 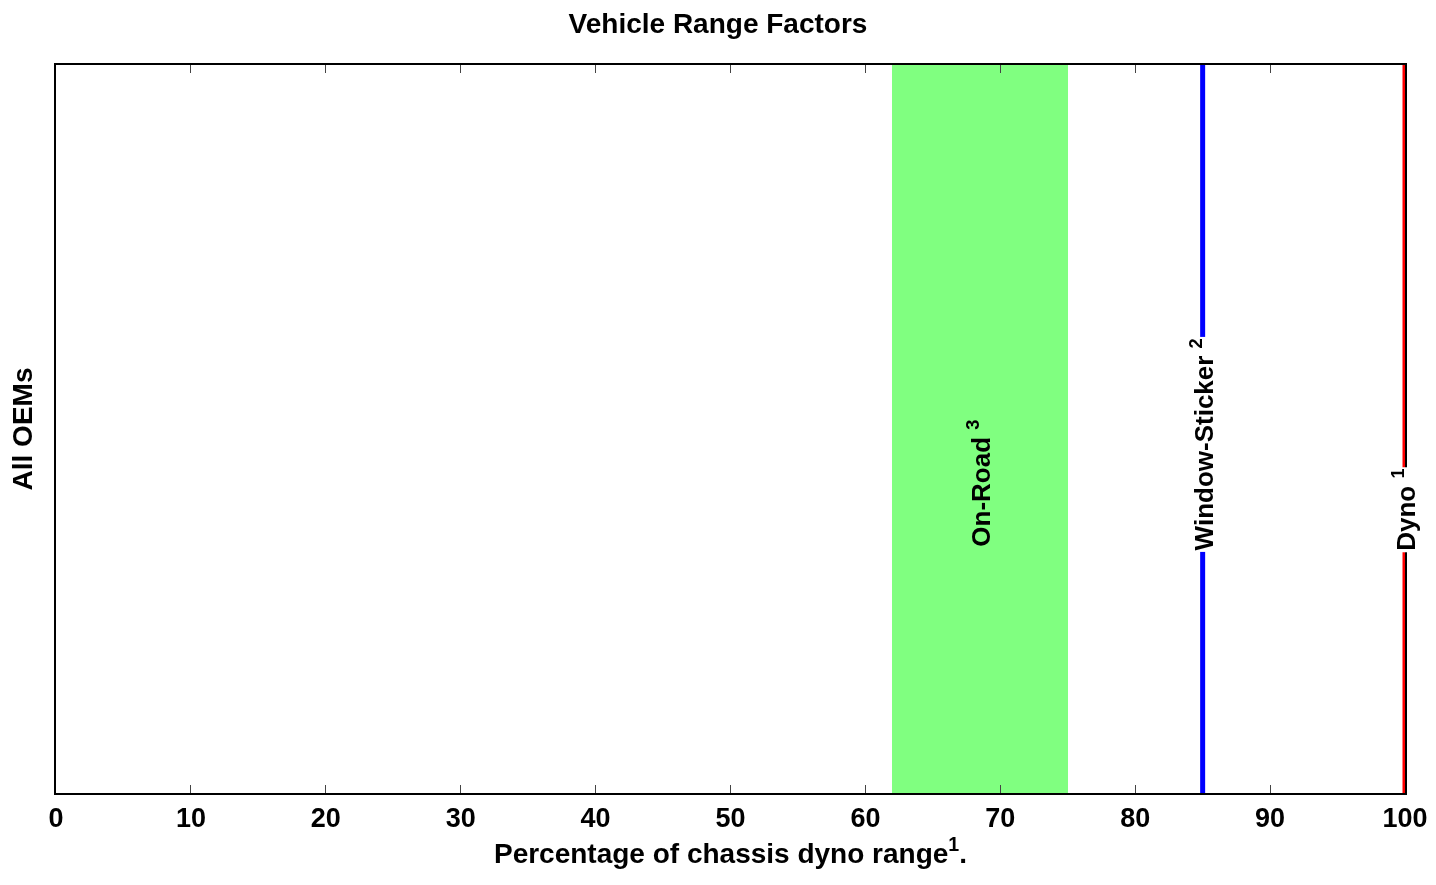 I want to click on x-tick-label: 20, so click(x=325, y=818).